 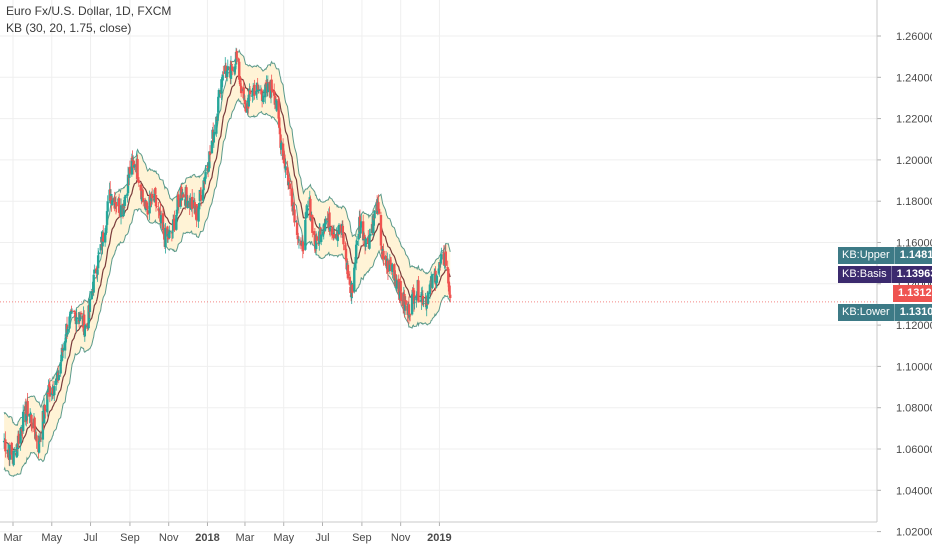 I want to click on symbol-title: Euro Fx/U.S. Dollar, 1D, FXCM, so click(x=89, y=11).